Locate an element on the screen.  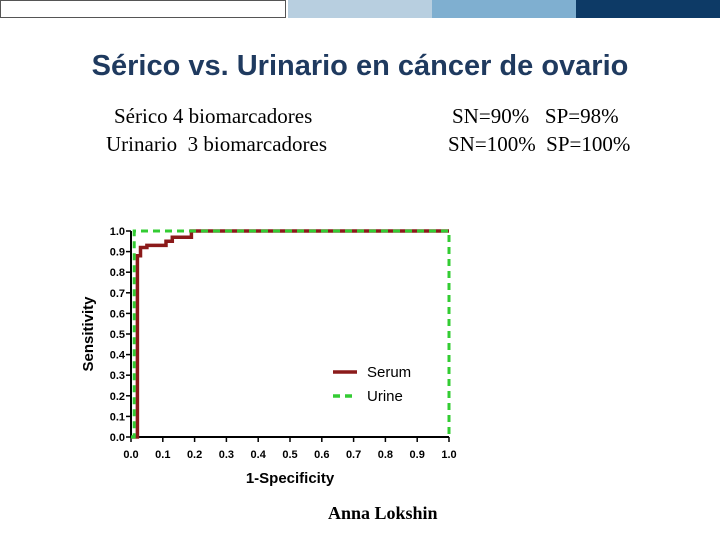
x-tick-label: 1.0 is located at coordinates (448, 455).